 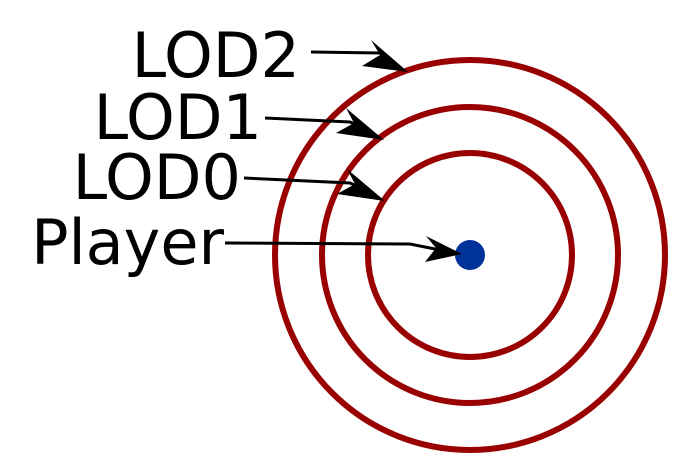 I want to click on lod1-arrow, so click(x=324, y=124).